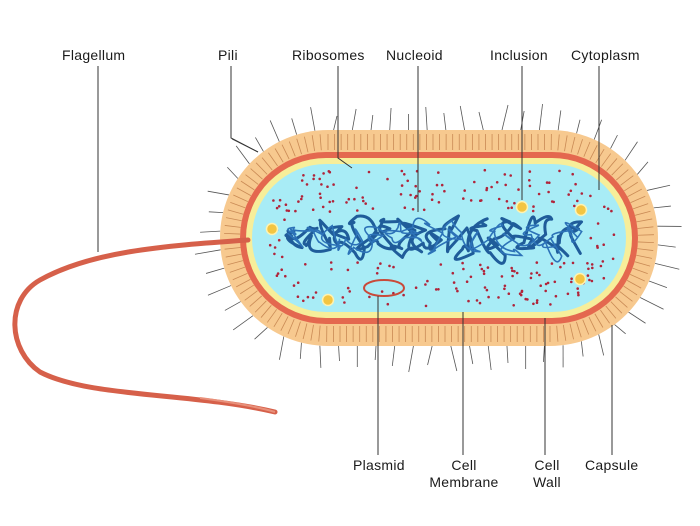  I want to click on label-pili: Pili, so click(228, 55).